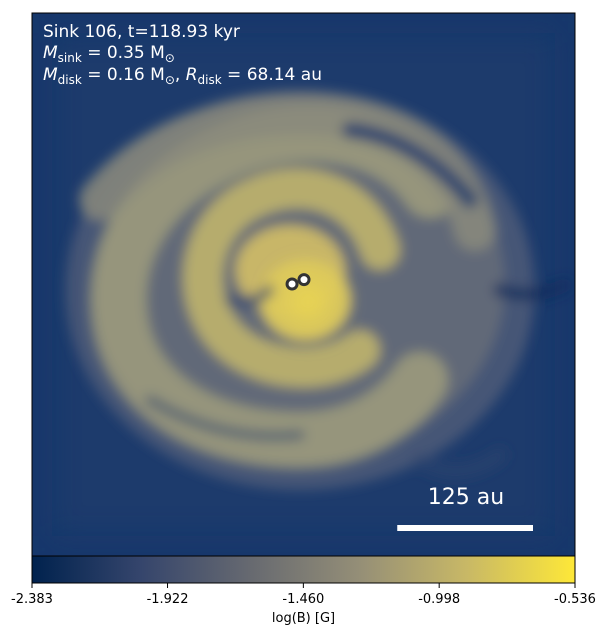  What do you see at coordinates (123, 75) in the screenshot?
I see `header-m-disk-value: = 0.16 M` at bounding box center [123, 75].